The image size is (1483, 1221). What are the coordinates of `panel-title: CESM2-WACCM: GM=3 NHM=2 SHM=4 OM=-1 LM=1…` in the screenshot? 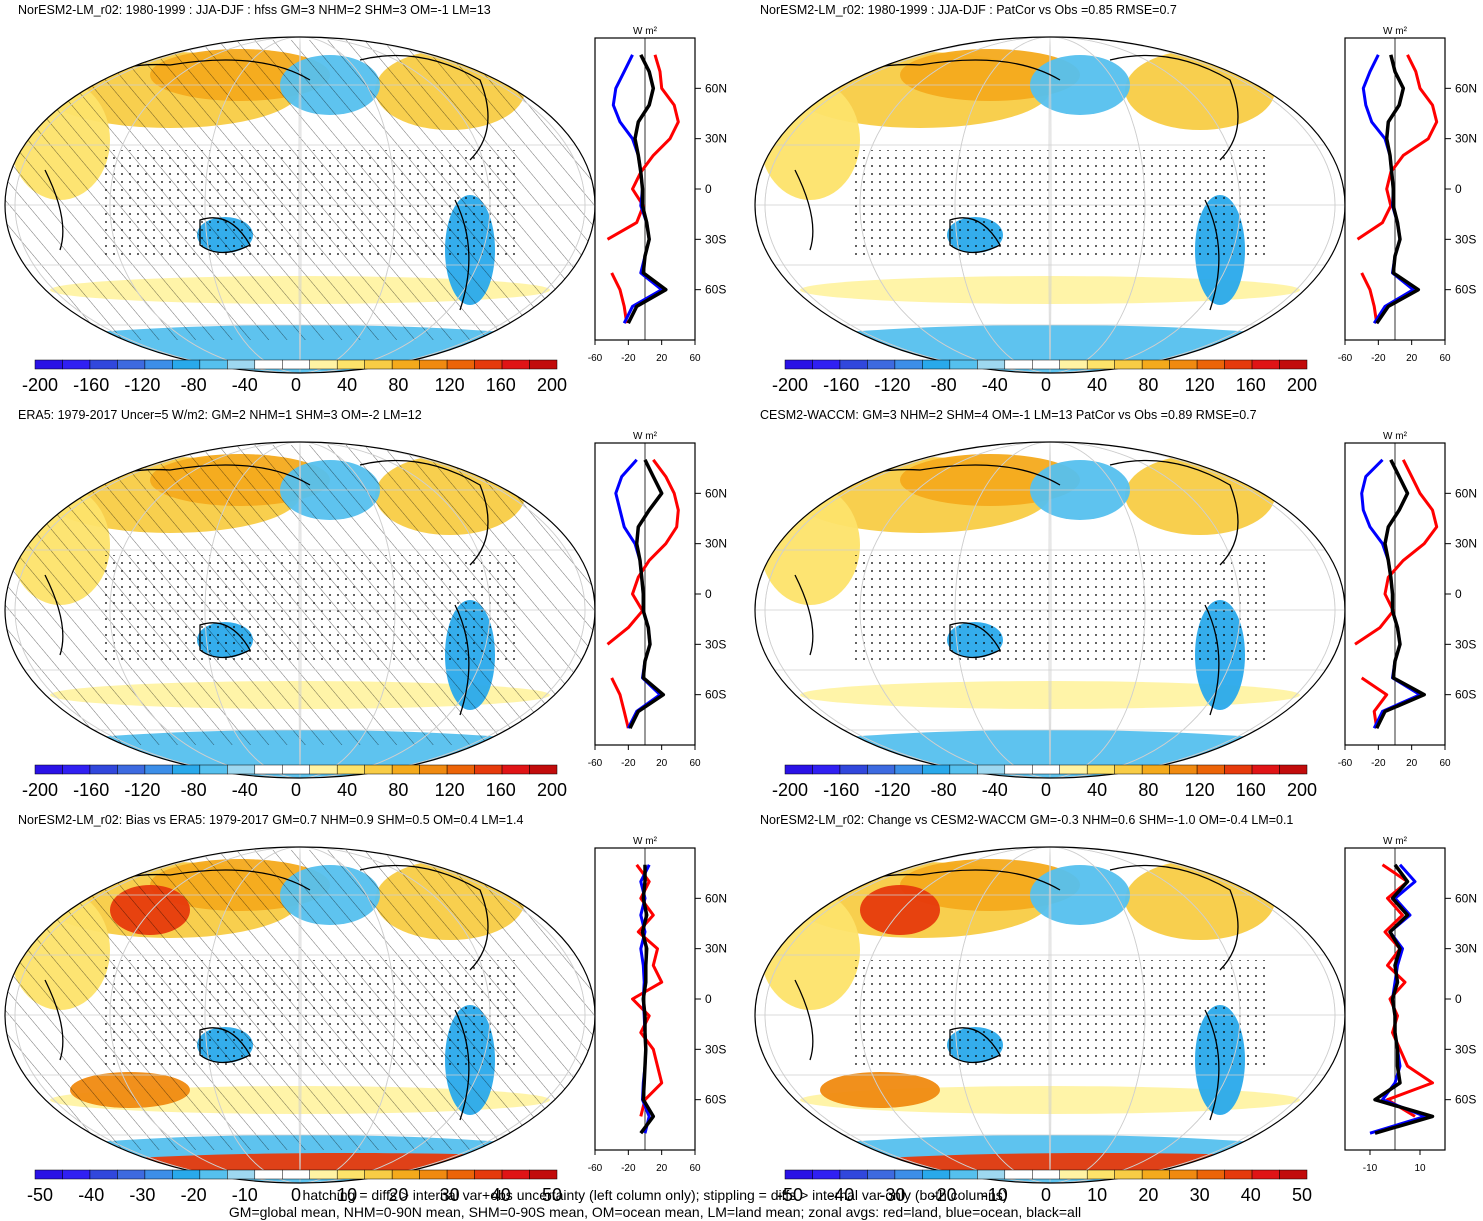 It's located at (1008, 415).